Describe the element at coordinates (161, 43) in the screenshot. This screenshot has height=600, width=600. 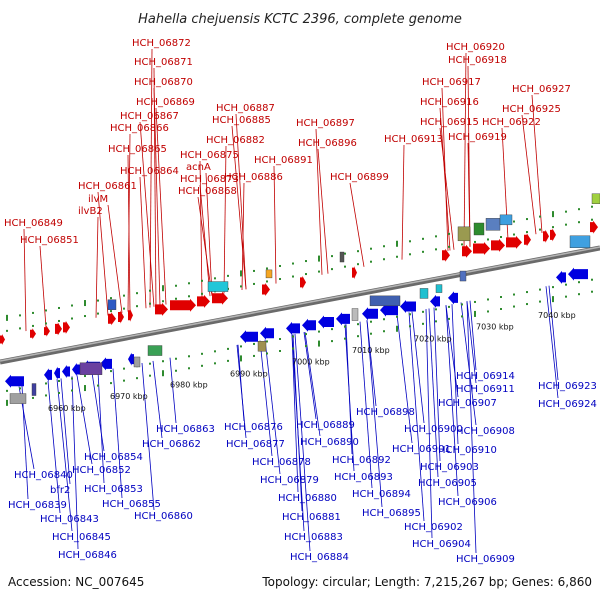
I see `forward-gene-label: HCH_06872` at that location.